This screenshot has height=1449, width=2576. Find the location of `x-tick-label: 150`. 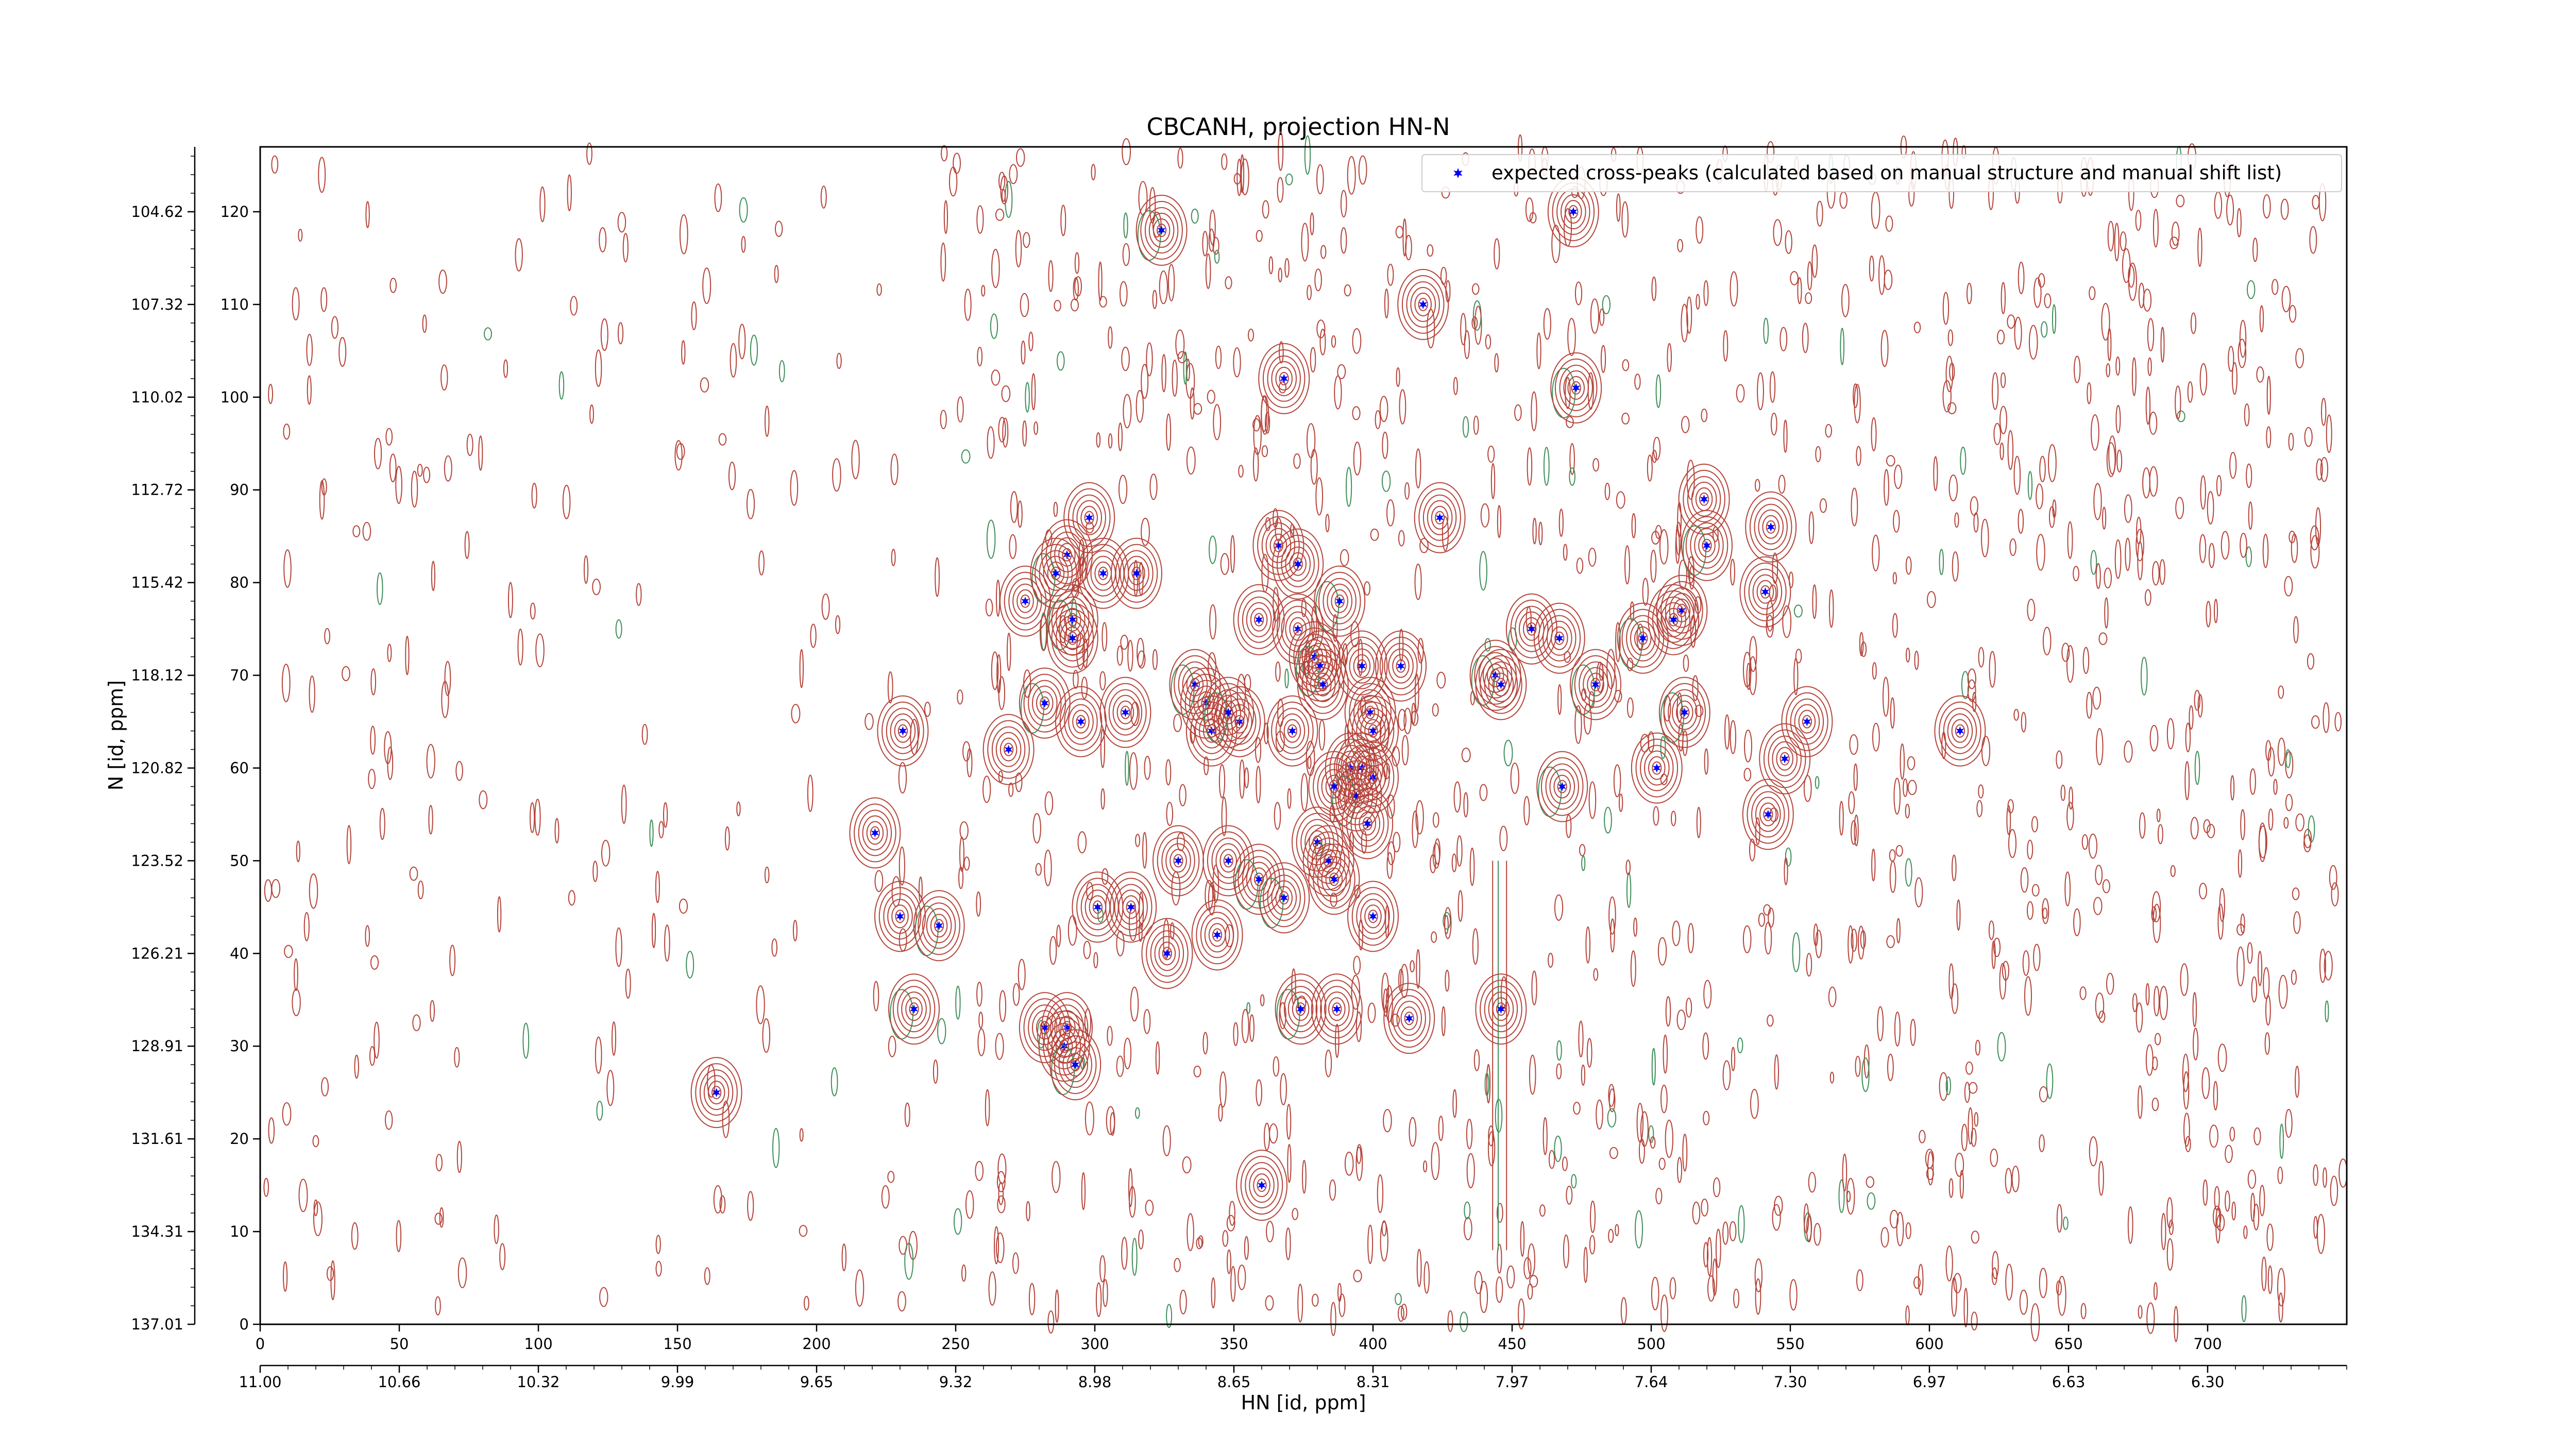

x-tick-label: 150 is located at coordinates (677, 1344).